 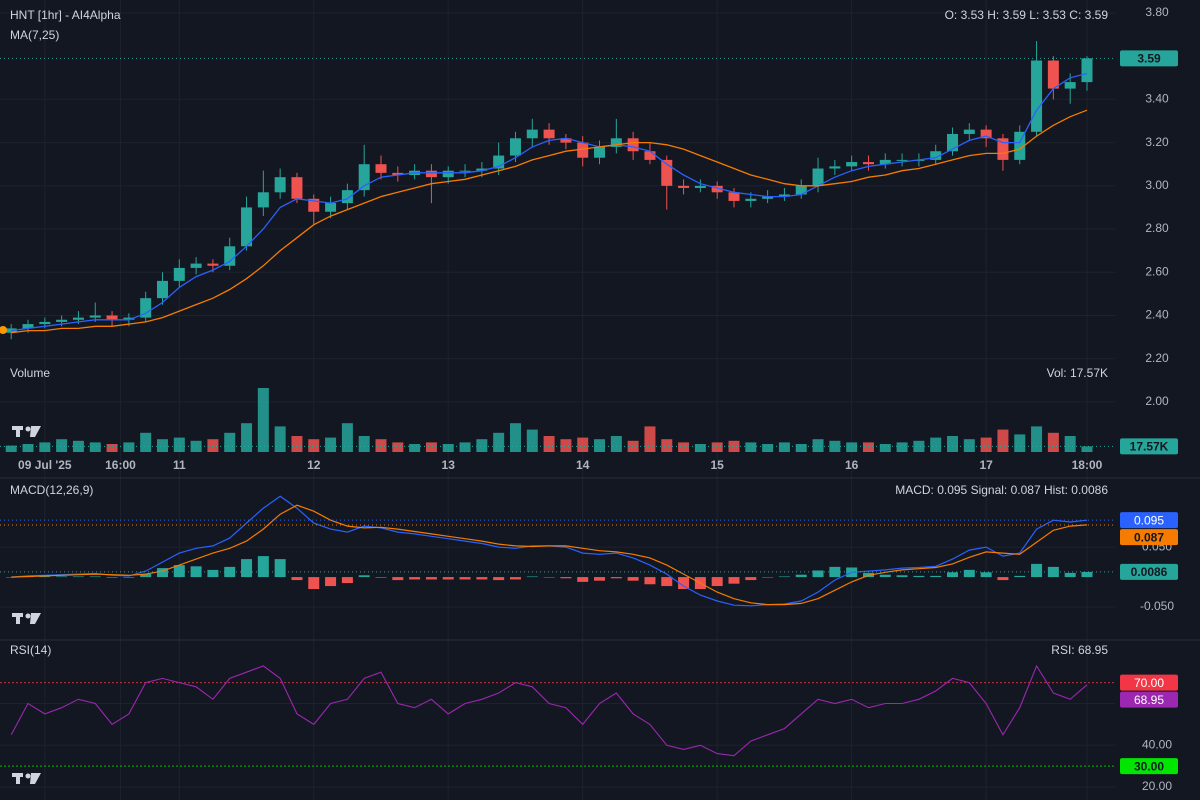 What do you see at coordinates (1077, 373) in the screenshot?
I see `volume-value-legend: Vol: 17.57K` at bounding box center [1077, 373].